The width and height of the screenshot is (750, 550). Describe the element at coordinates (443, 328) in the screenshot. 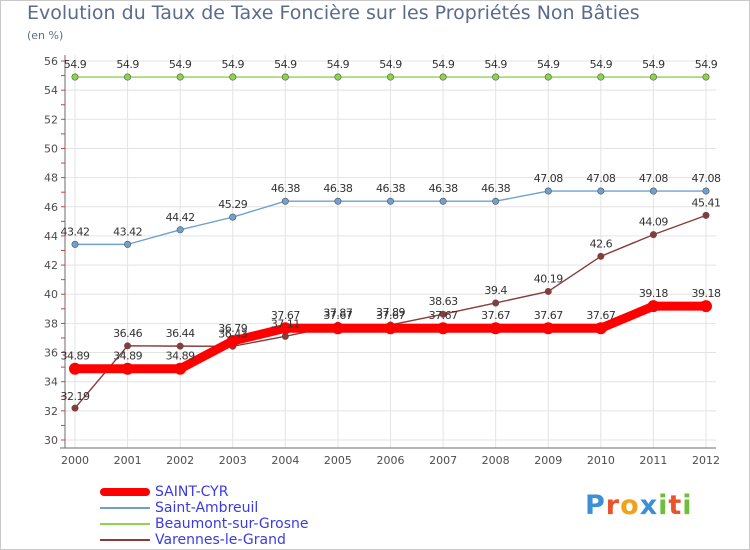

I see `data-point-SAINT-CYR-2007` at that location.